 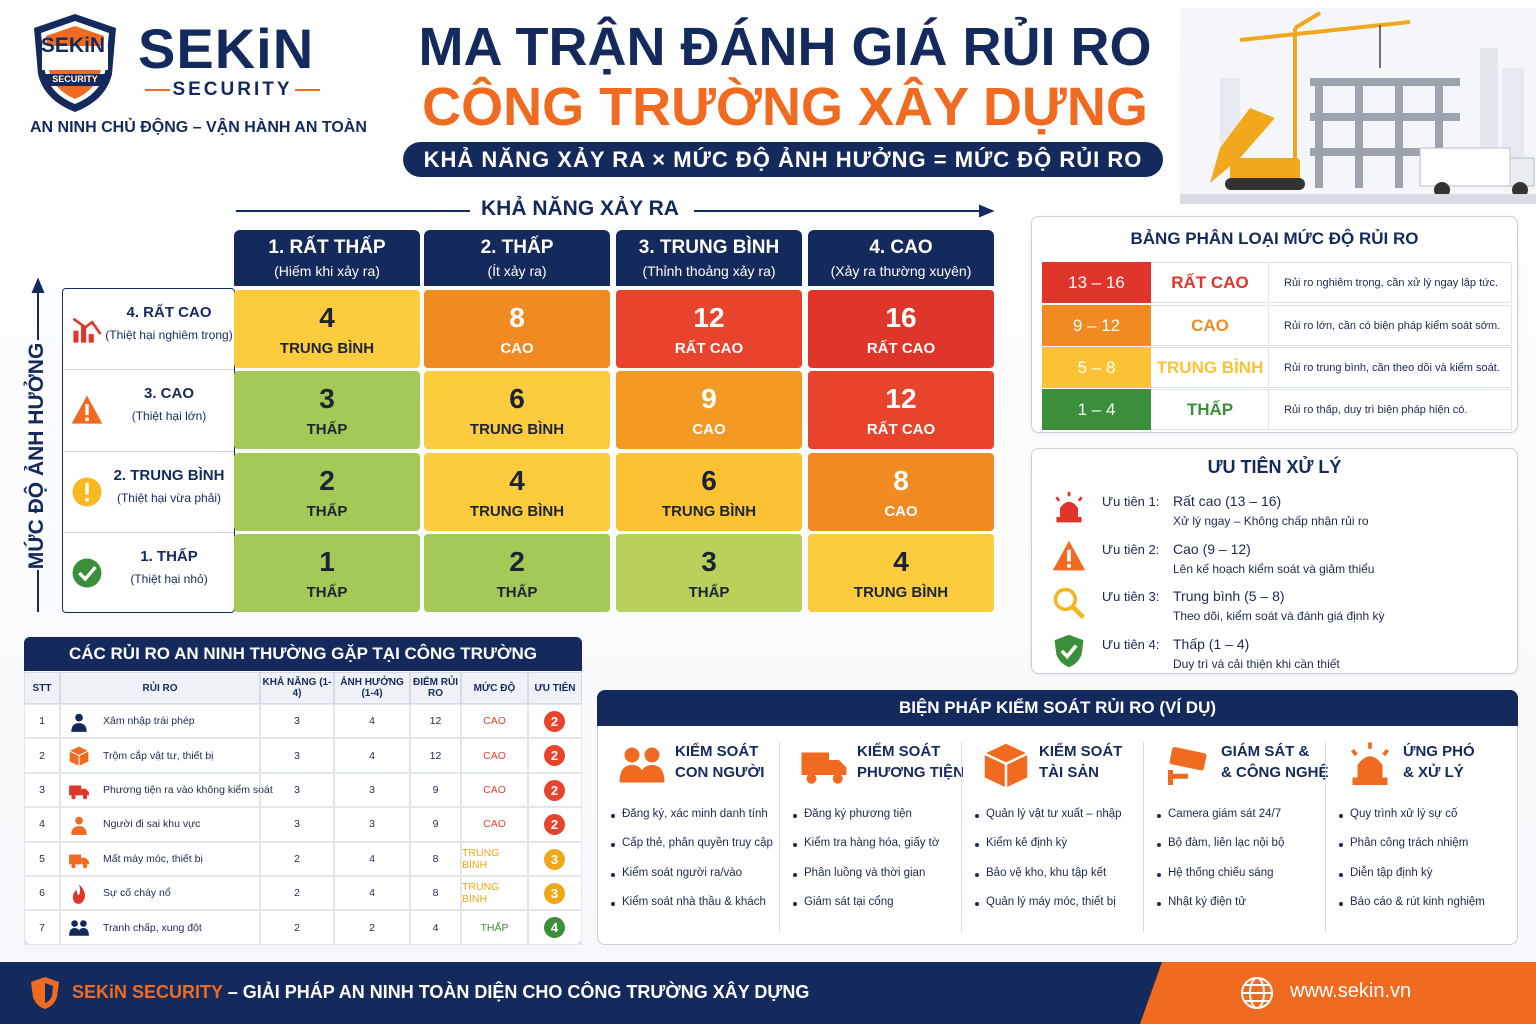 I want to click on table-header-cell: MỨC ĐỘ, so click(x=494, y=688).